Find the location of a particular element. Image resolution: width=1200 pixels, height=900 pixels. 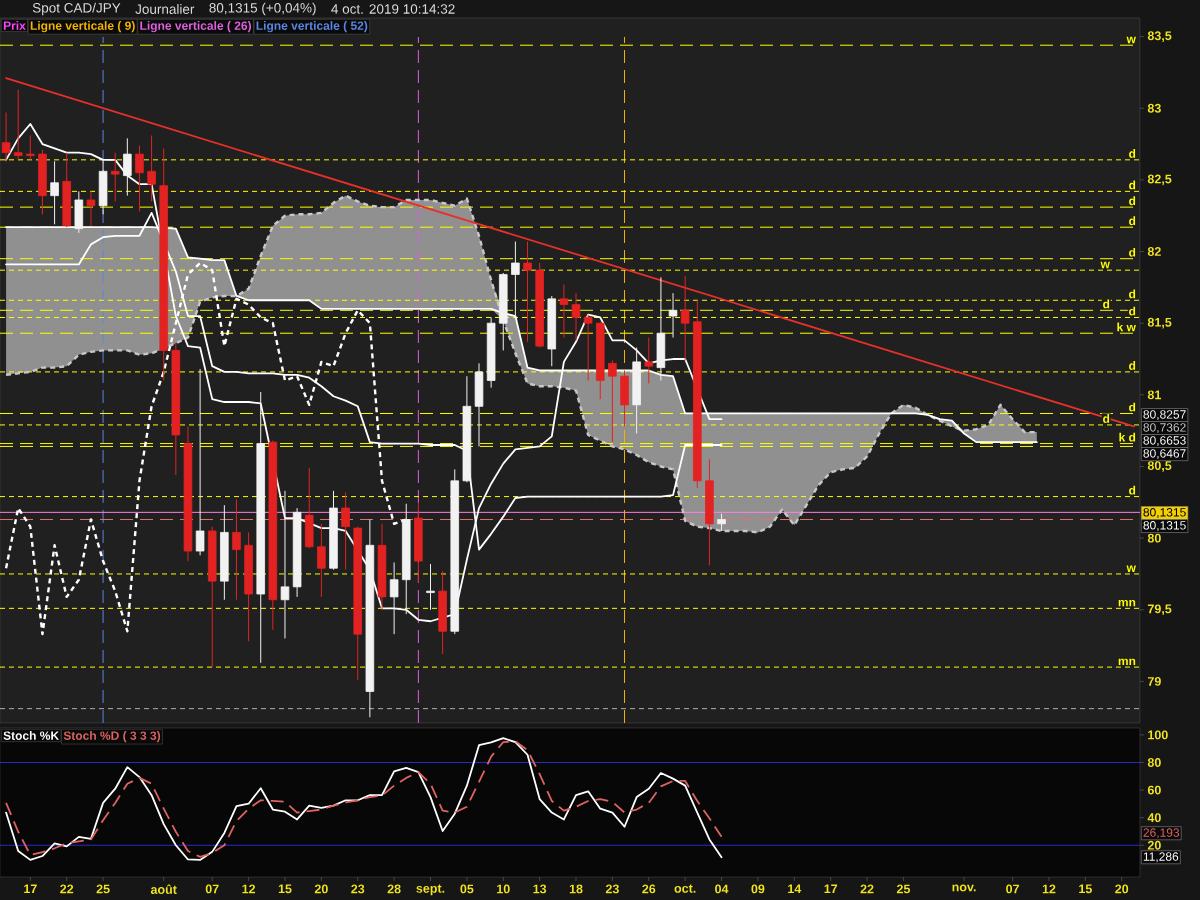

x-tick-label: sept. is located at coordinates (430, 890).